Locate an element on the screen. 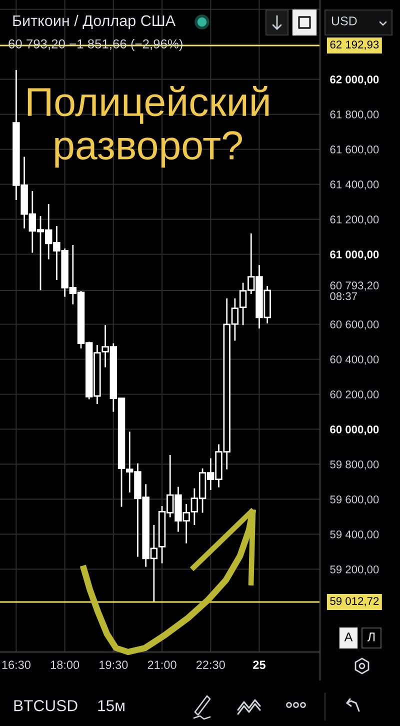  y-tick-label: 61 400,00 is located at coordinates (354, 185).